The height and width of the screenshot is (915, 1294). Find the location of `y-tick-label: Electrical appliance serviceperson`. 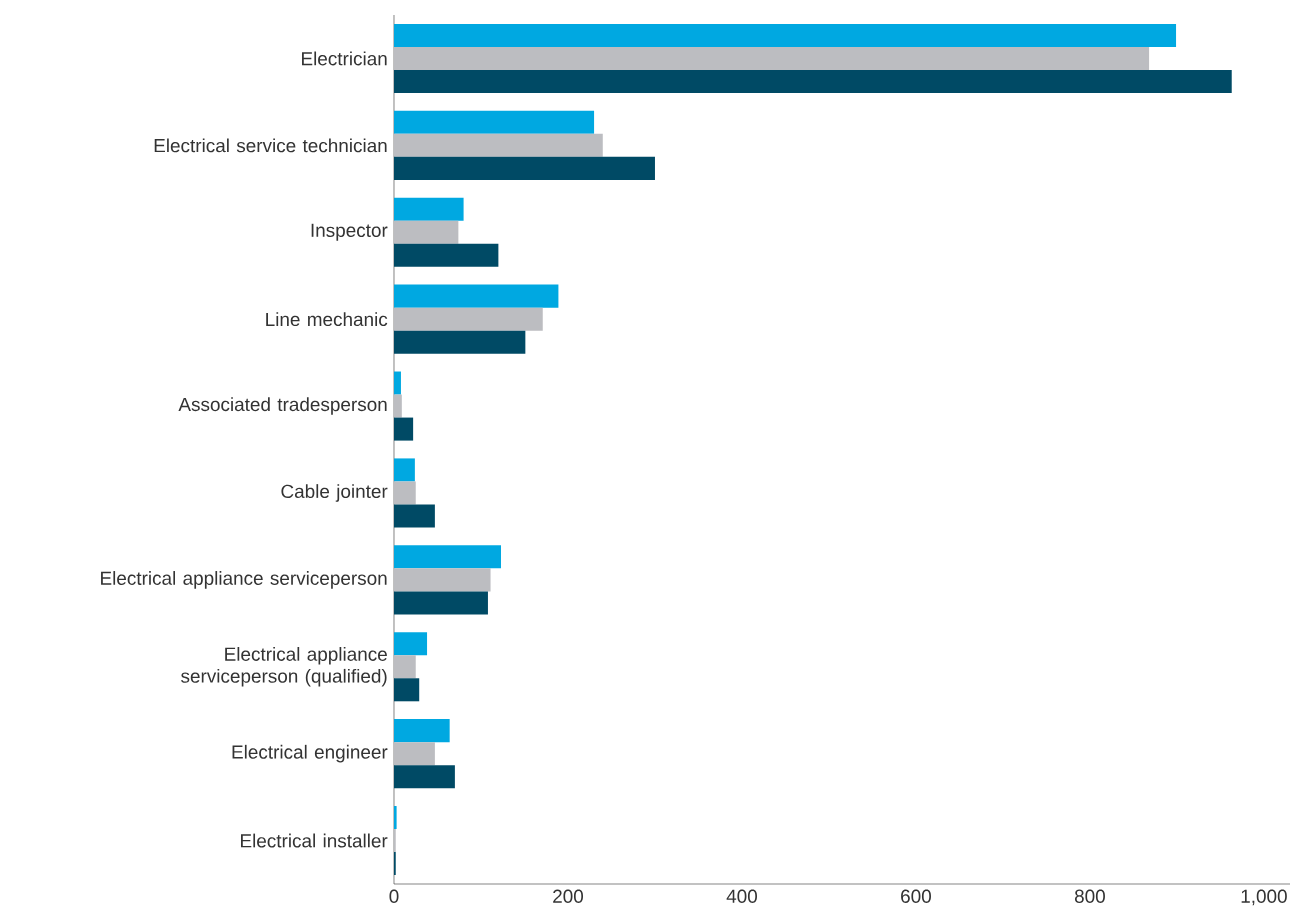

y-tick-label: Electrical appliance serviceperson is located at coordinates (244, 580).